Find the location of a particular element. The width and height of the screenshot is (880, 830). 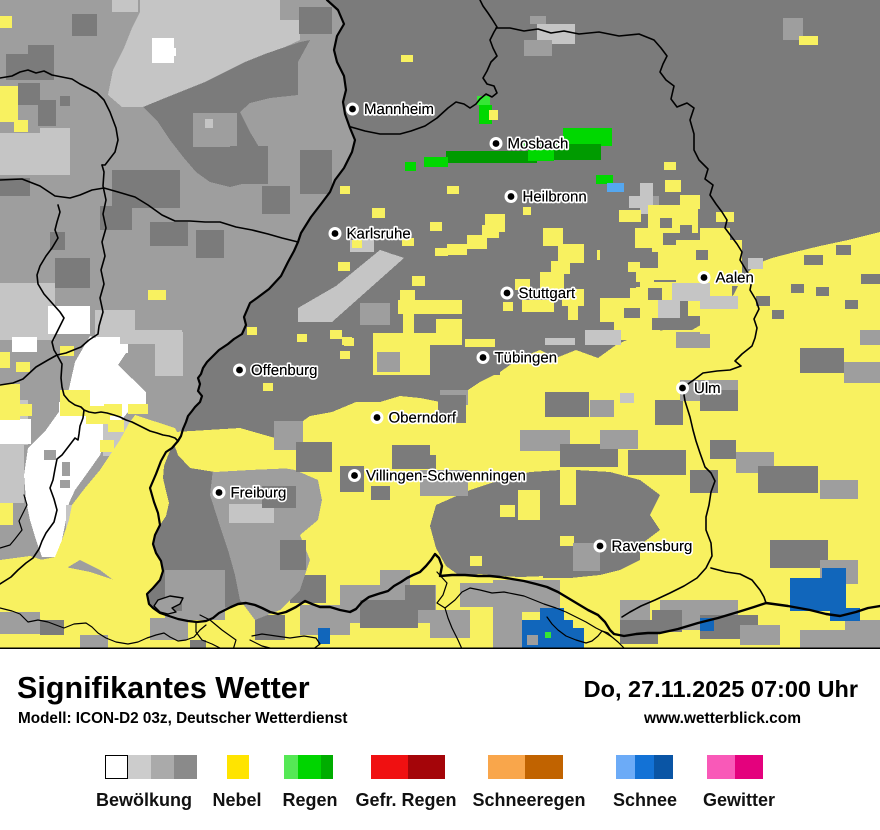

svg-text: Offenburg is located at coordinates (284, 370).